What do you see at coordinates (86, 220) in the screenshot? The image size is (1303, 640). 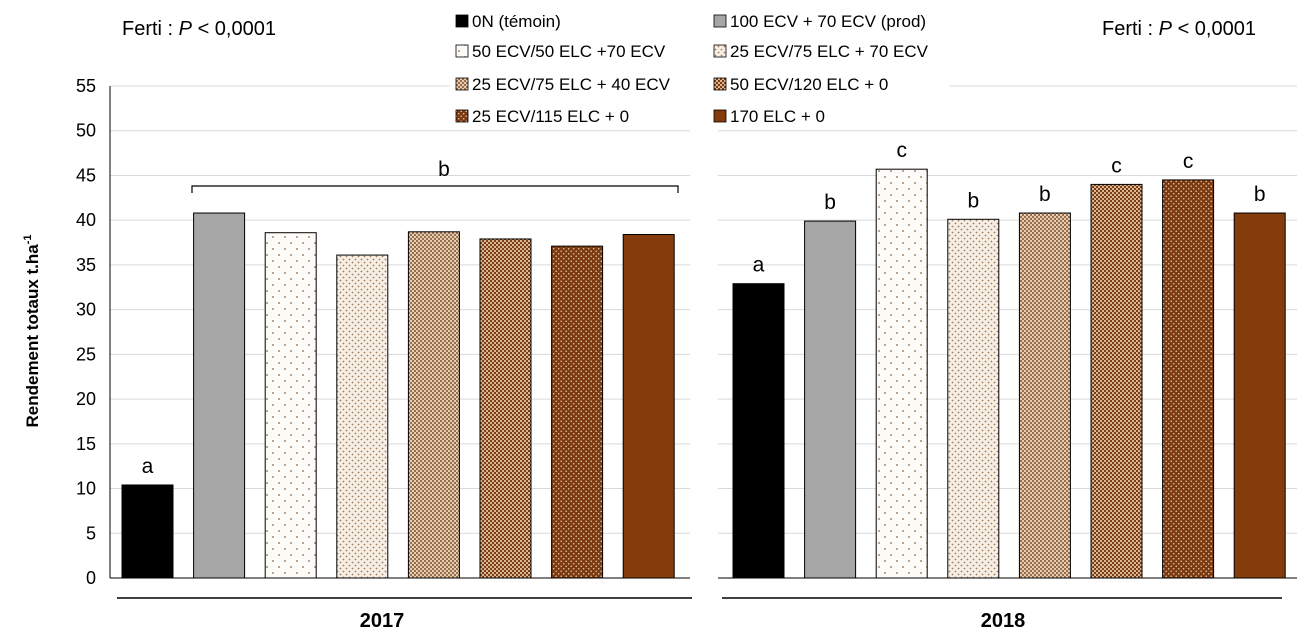 I see `y-tick-label: 40` at bounding box center [86, 220].